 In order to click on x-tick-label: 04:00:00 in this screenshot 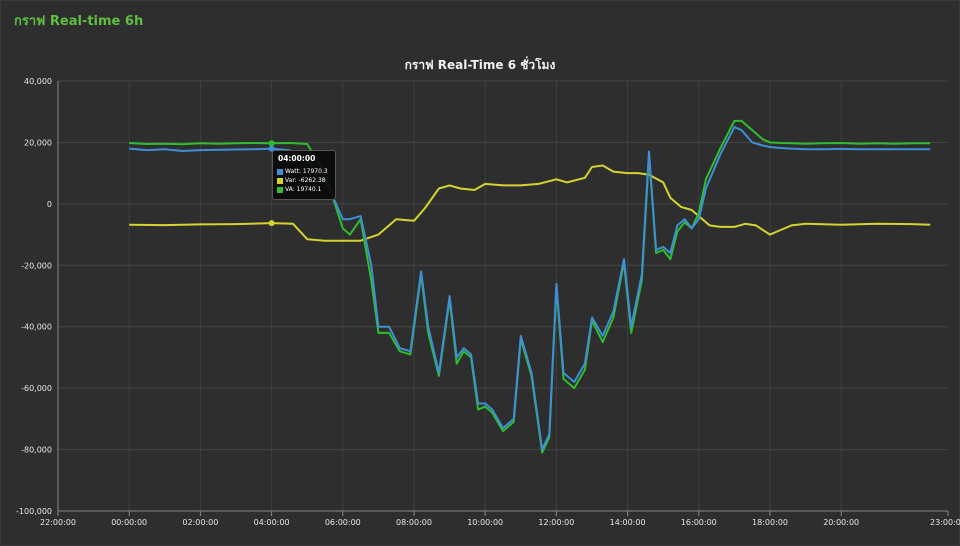, I will do `click(272, 522)`.